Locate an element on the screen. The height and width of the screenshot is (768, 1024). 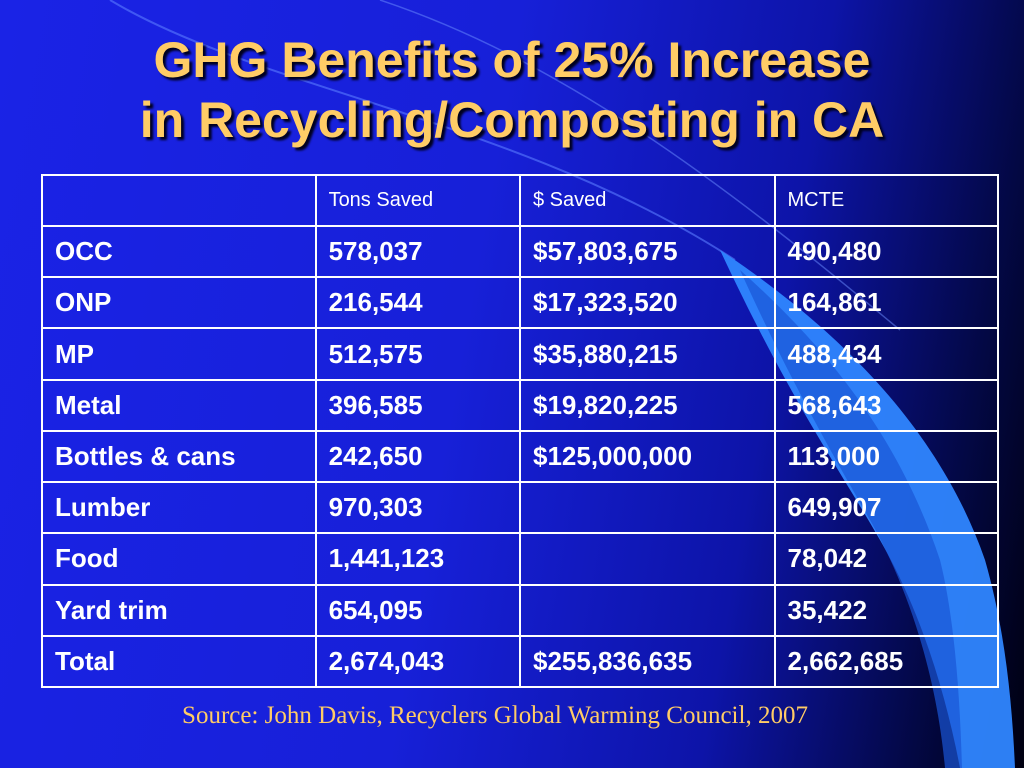
cell-mcte: 488,434 is located at coordinates (886, 354).